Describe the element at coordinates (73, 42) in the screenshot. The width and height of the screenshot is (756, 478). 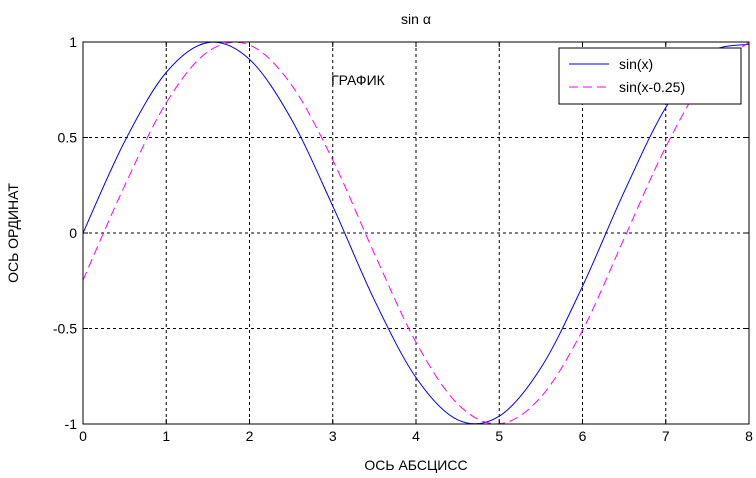
I see `y-tick-label: 1` at that location.